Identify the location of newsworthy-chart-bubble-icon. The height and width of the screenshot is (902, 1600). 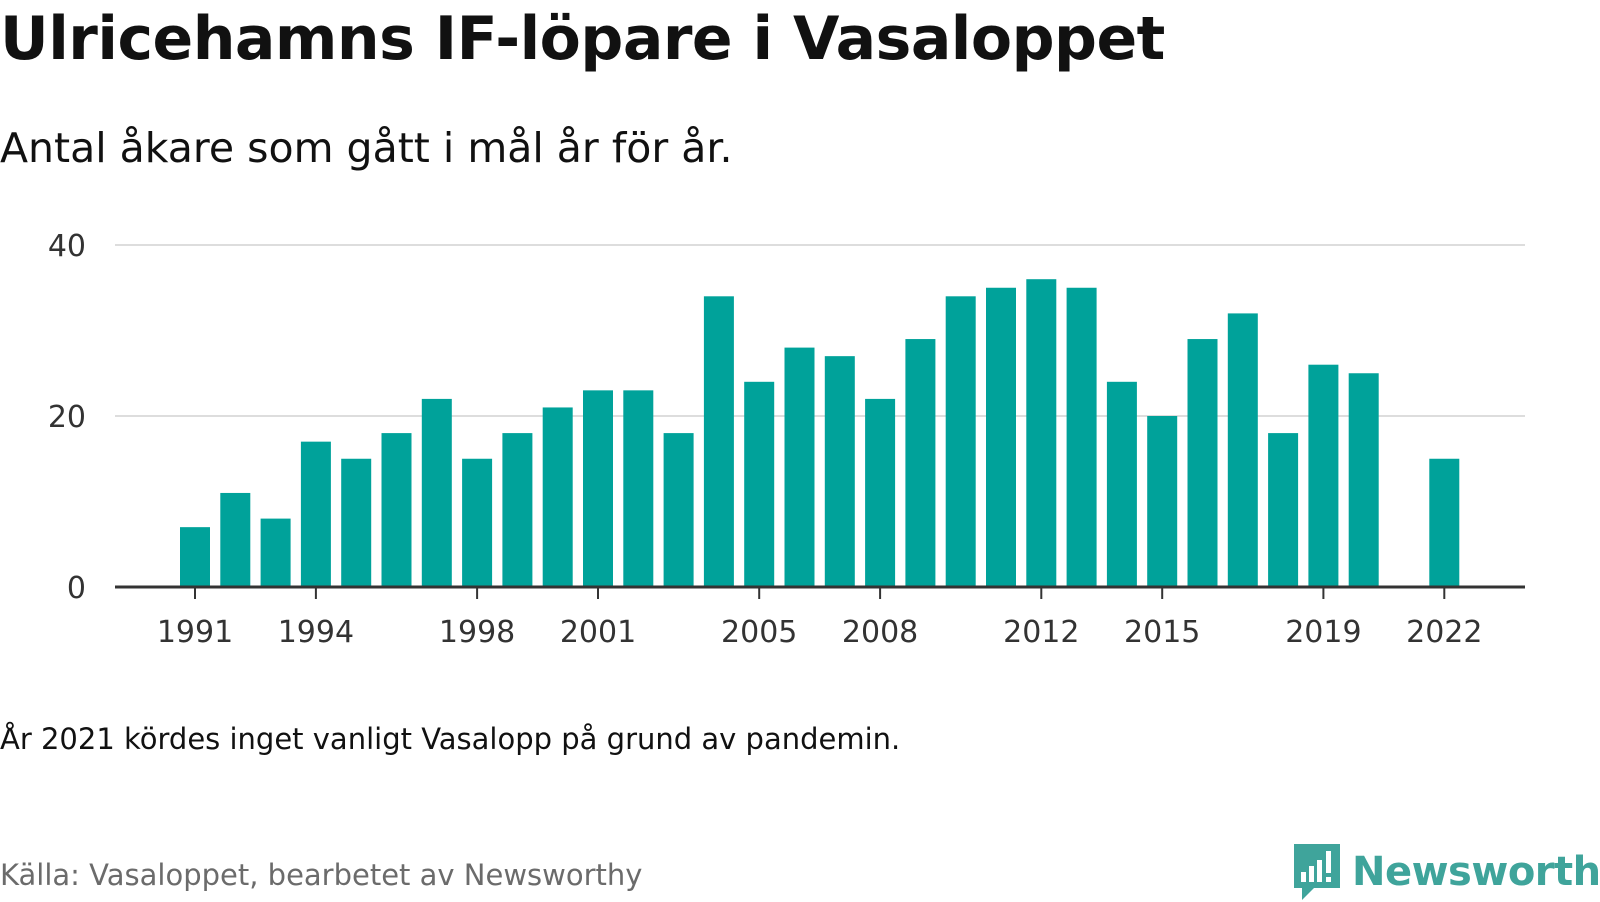
(1317, 872).